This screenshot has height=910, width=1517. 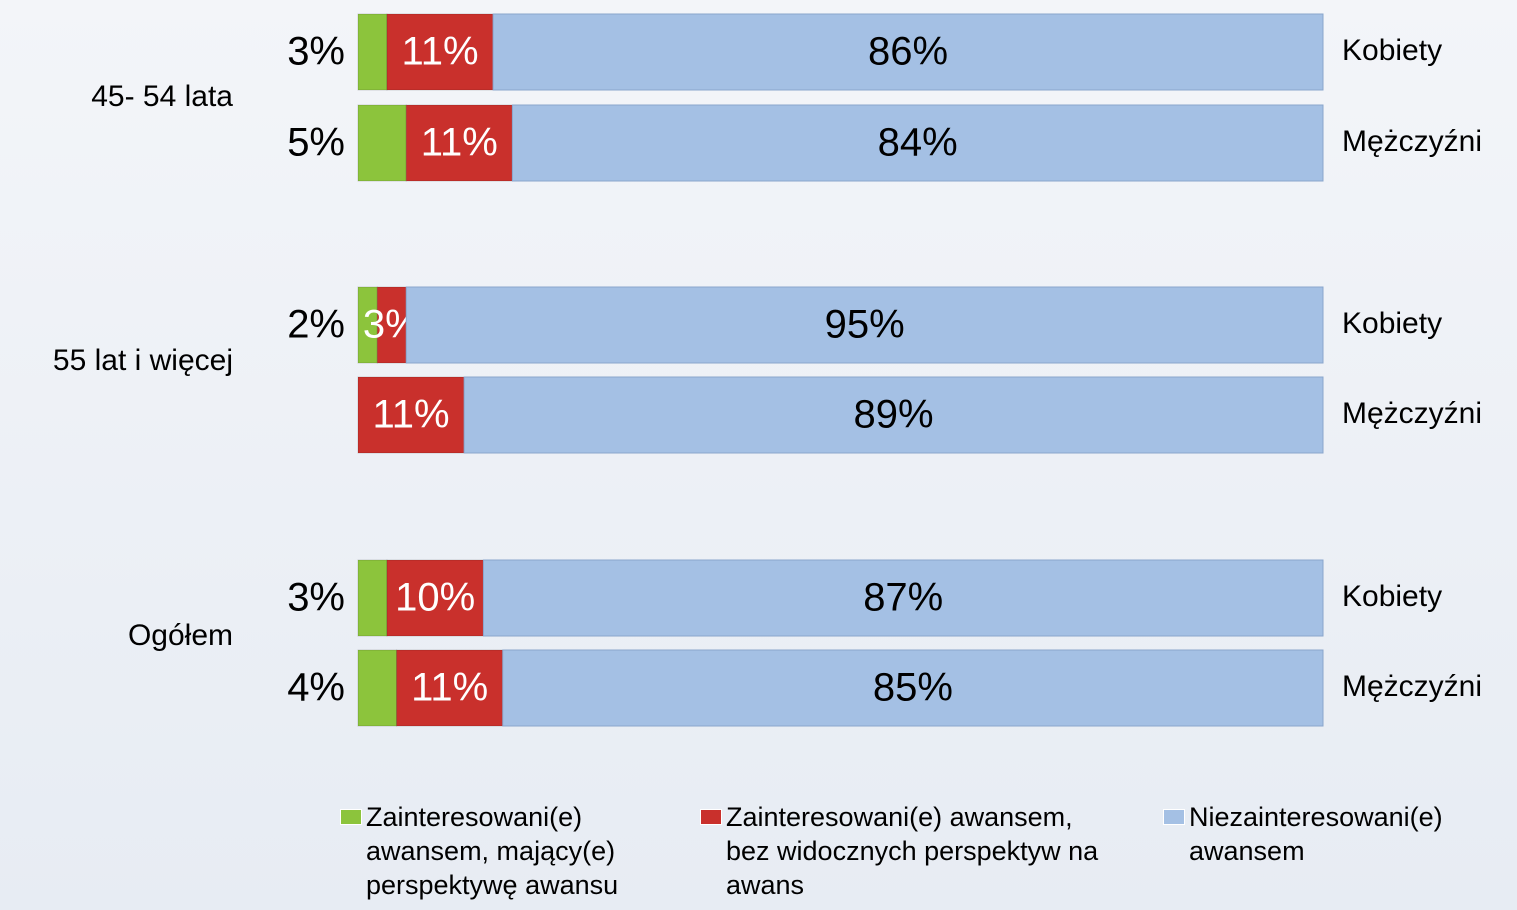 I want to click on data-label: 85%, so click(x=913, y=688).